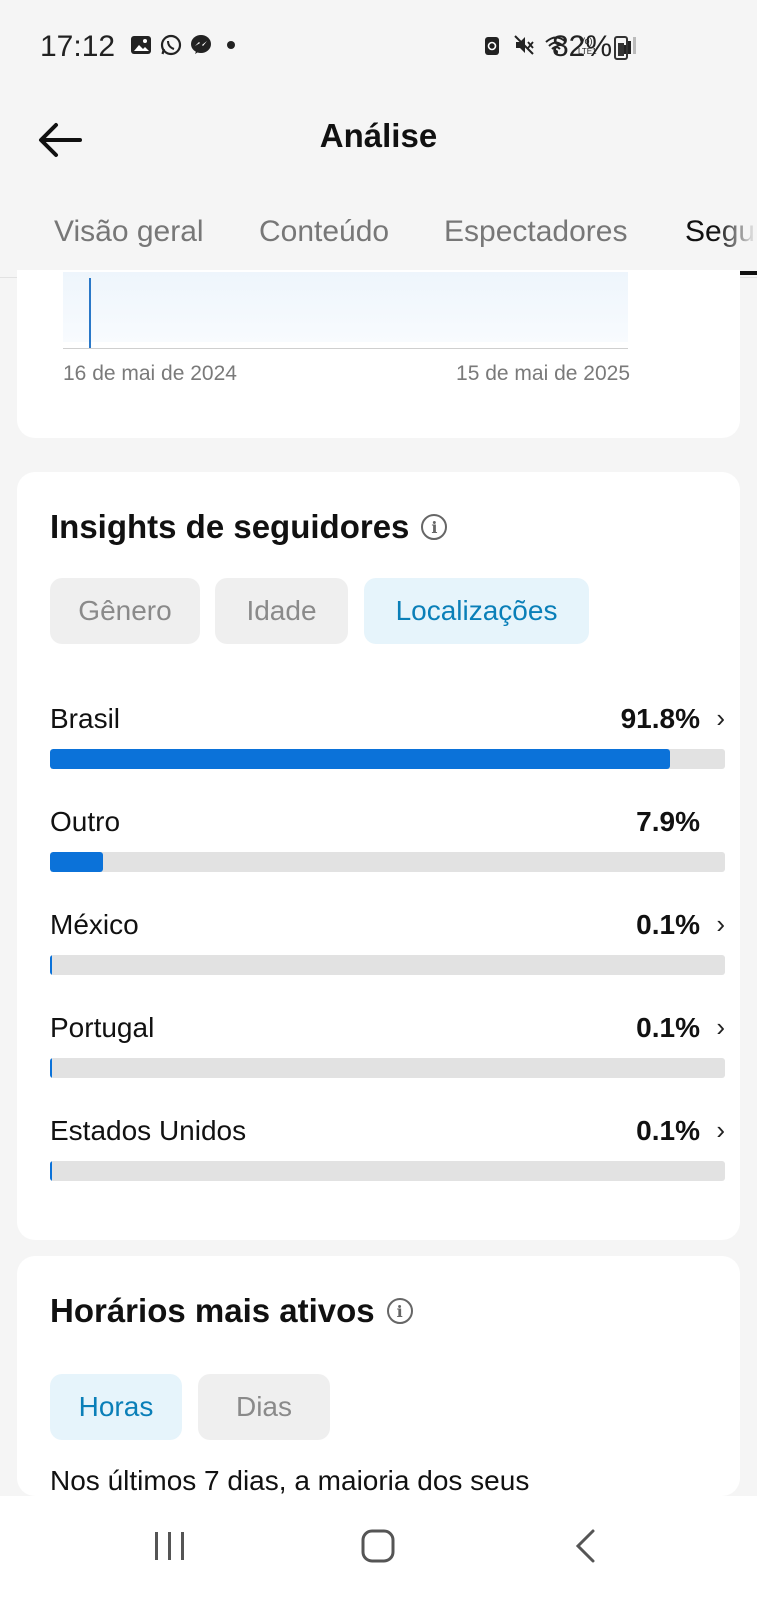 The height and width of the screenshot is (1600, 757). Describe the element at coordinates (125, 611) in the screenshot. I see `filter-gender: Gênero` at that location.